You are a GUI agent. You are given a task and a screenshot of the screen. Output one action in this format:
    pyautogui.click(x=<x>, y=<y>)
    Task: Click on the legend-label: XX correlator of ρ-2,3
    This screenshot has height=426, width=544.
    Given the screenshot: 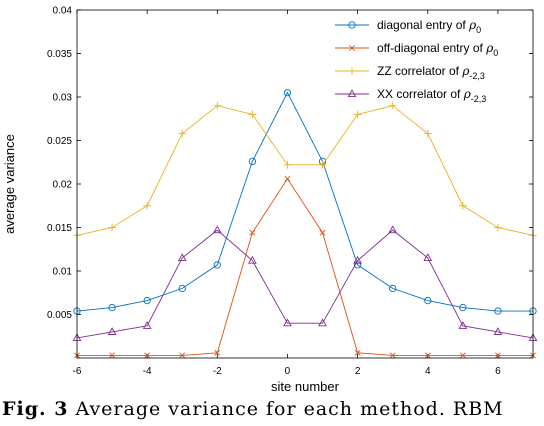 What is the action you would take?
    pyautogui.click(x=431, y=95)
    